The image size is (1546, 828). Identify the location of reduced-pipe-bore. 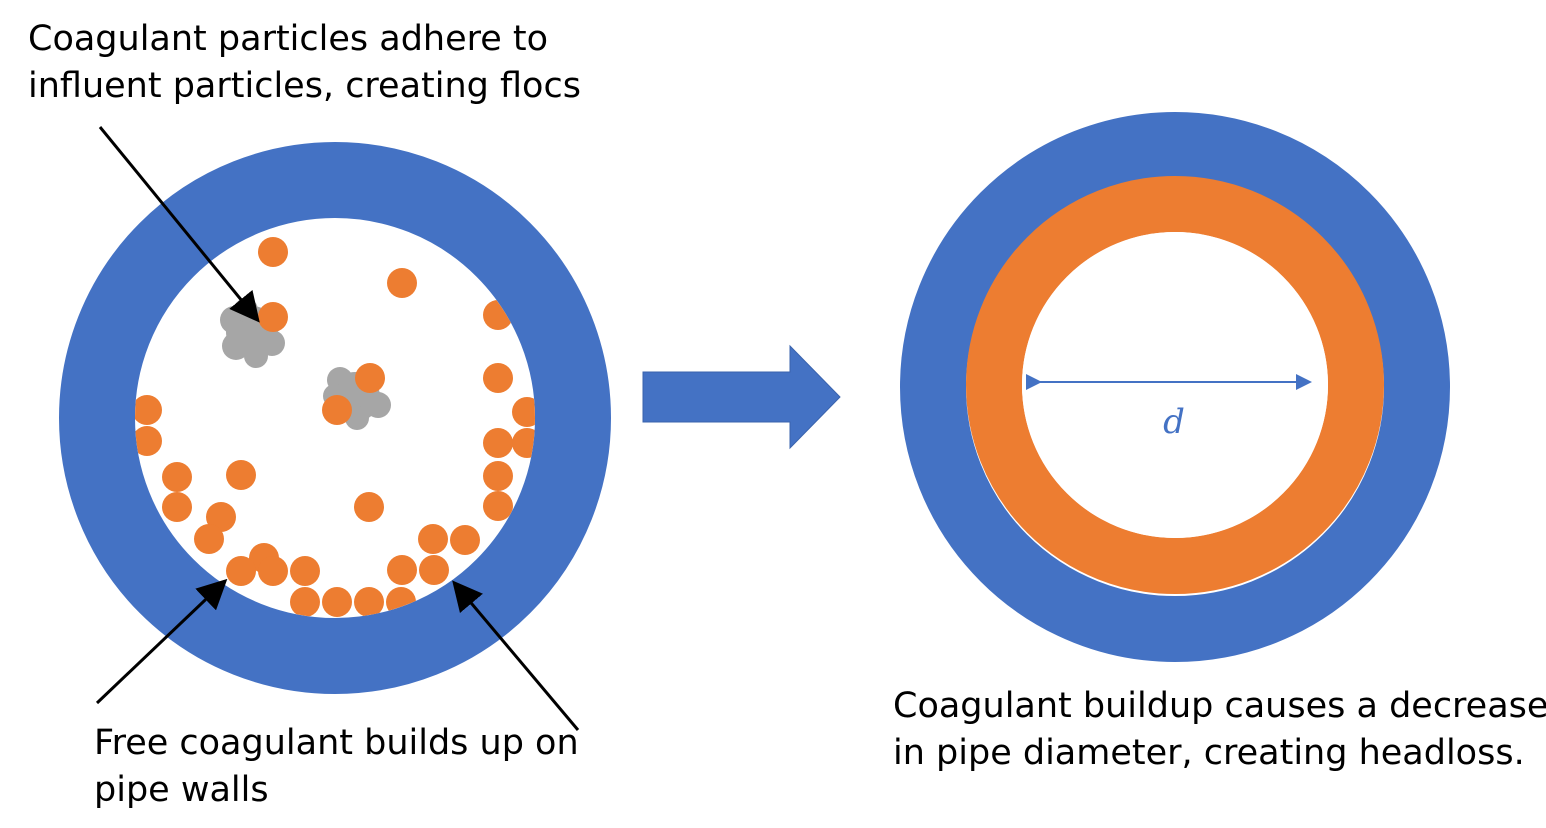
(1175, 385).